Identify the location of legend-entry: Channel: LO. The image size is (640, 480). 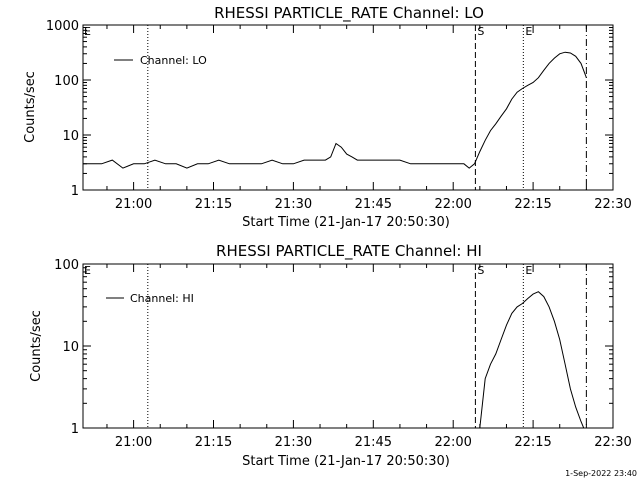
(173, 60).